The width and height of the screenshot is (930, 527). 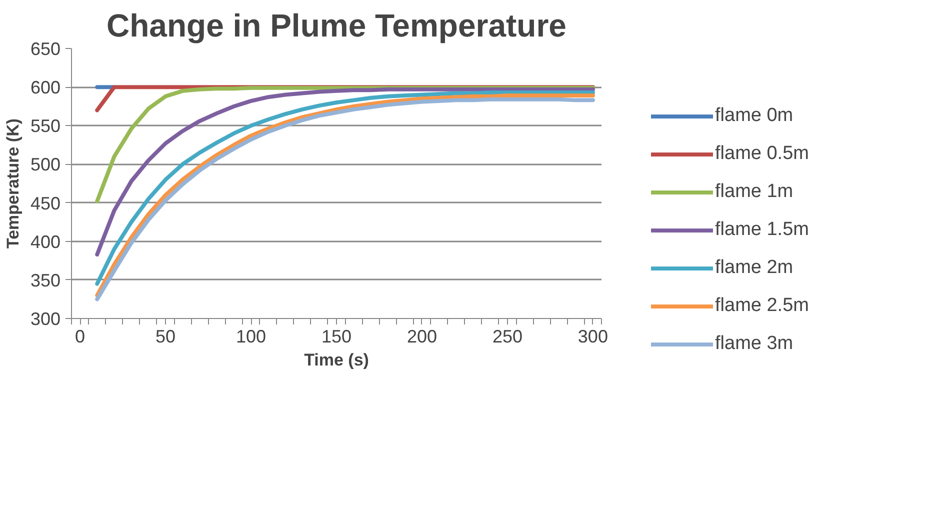 What do you see at coordinates (762, 305) in the screenshot?
I see `legend-label: flame 2.5m` at bounding box center [762, 305].